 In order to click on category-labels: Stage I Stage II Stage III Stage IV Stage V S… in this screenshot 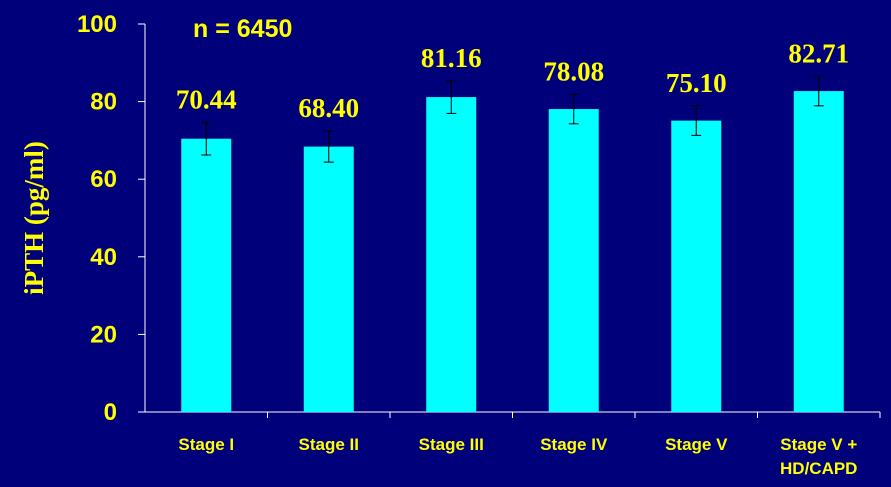, I will do `click(517, 456)`.